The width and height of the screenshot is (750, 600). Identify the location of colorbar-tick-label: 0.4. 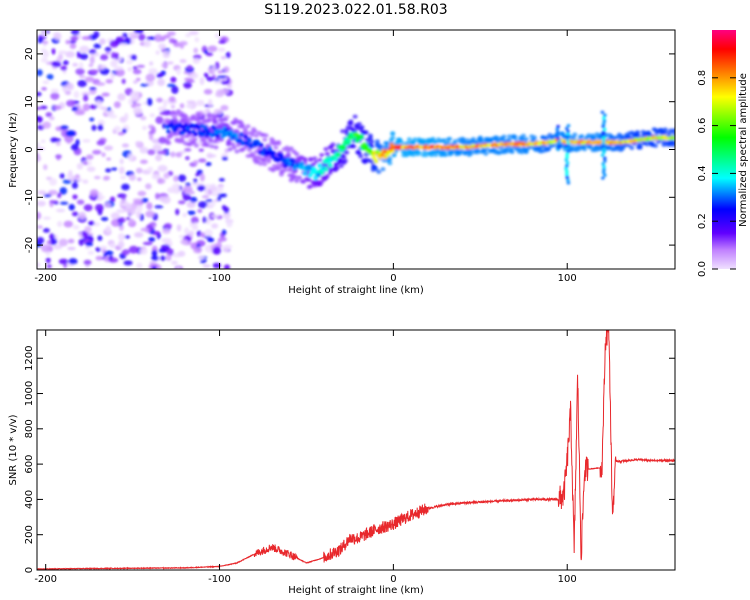
(702, 173).